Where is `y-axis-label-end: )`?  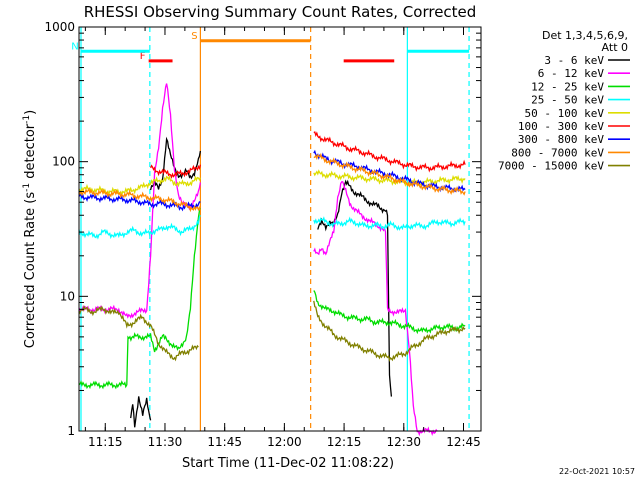 y-axis-label-end: ) is located at coordinates (30, 112).